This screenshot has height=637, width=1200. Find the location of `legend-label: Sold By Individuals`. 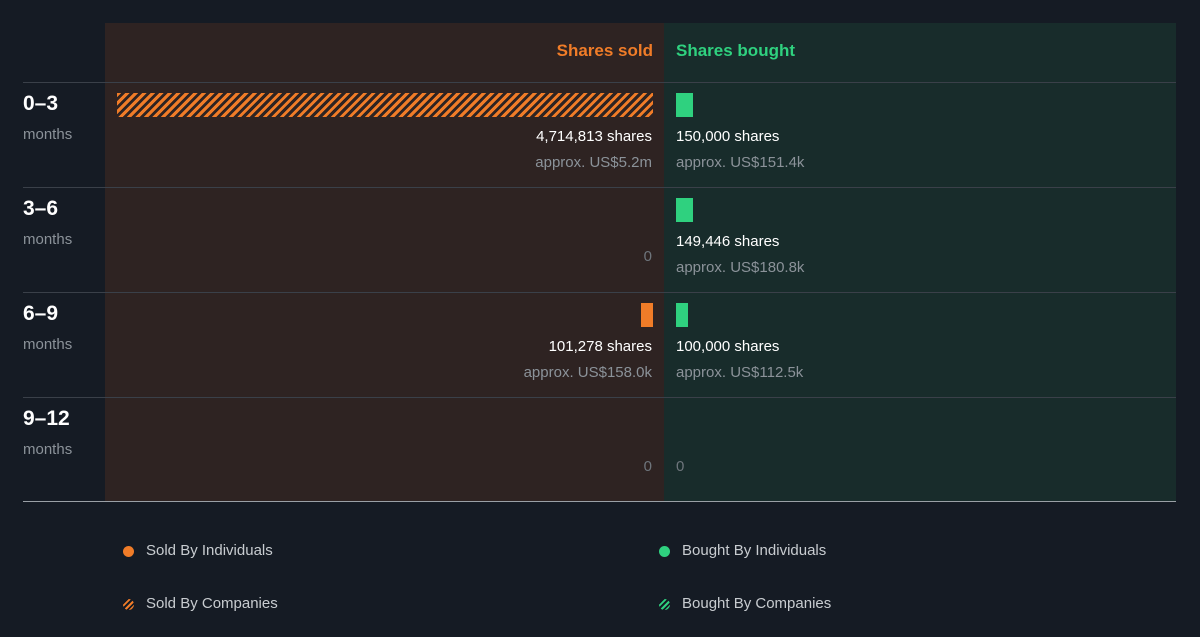

legend-label: Sold By Individuals is located at coordinates (209, 550).